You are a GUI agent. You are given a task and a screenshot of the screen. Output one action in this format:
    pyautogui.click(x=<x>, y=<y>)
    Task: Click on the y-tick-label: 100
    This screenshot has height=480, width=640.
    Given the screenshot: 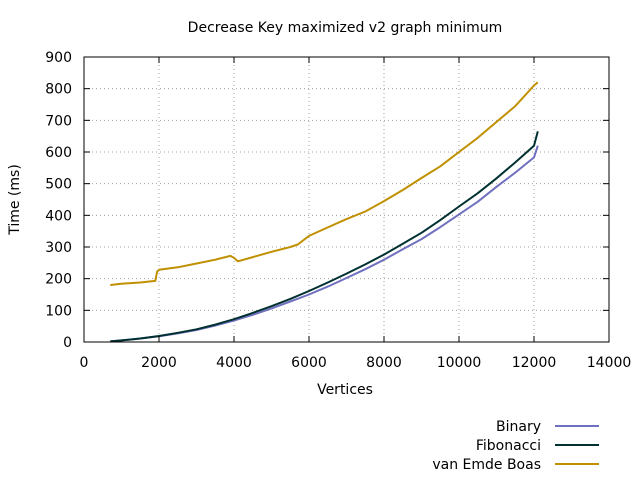 What is the action you would take?
    pyautogui.click(x=58, y=311)
    